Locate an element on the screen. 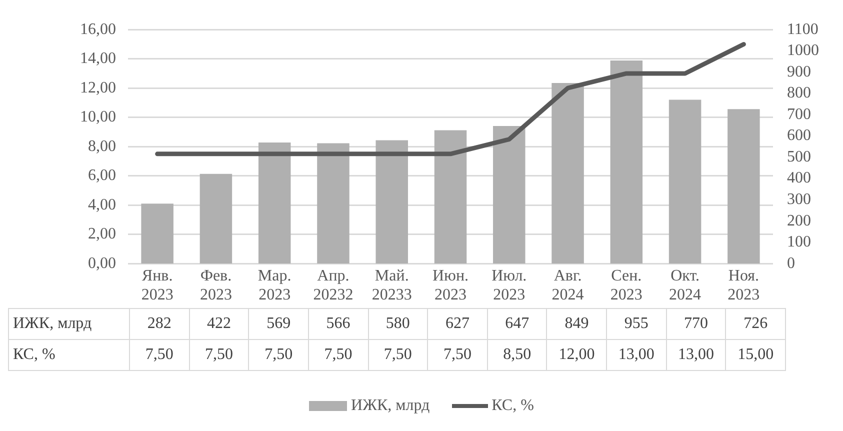  data-label: 580 is located at coordinates (398, 324).